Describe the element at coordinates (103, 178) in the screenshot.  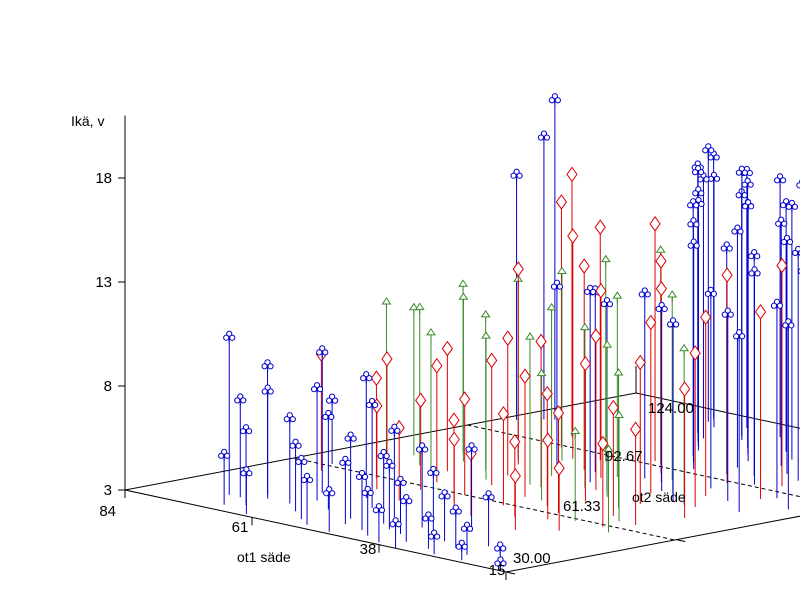
I see `z-tick-18: 18` at that location.